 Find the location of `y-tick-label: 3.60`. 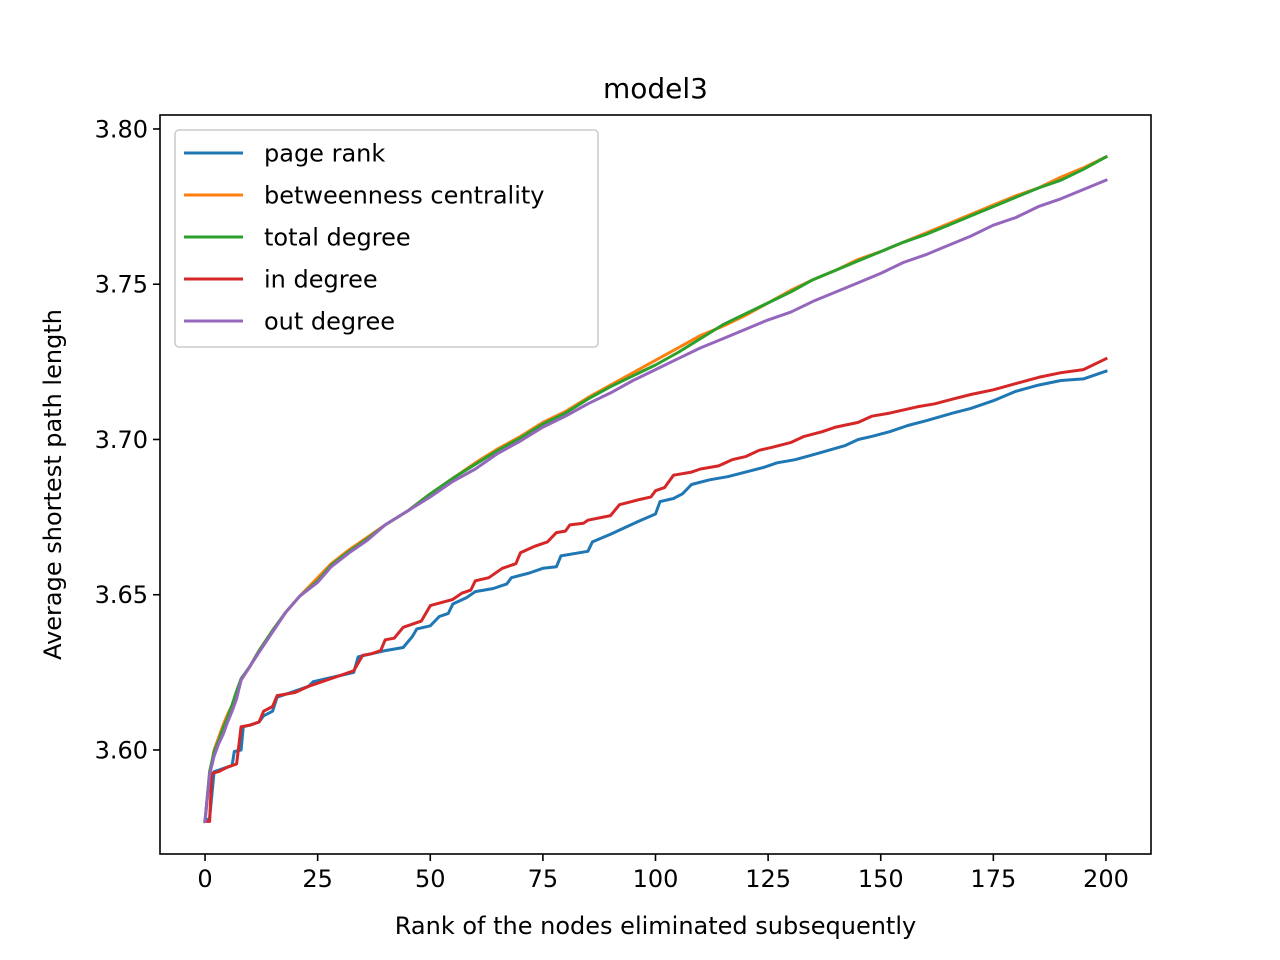

y-tick-label: 3.60 is located at coordinates (121, 750).